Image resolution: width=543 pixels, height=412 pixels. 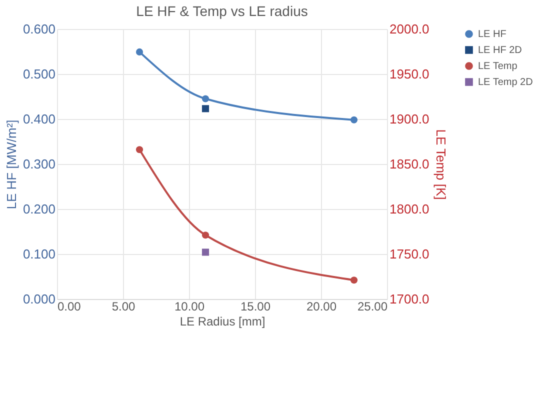 I want to click on y-tick-label: 0.400, so click(x=39, y=119).